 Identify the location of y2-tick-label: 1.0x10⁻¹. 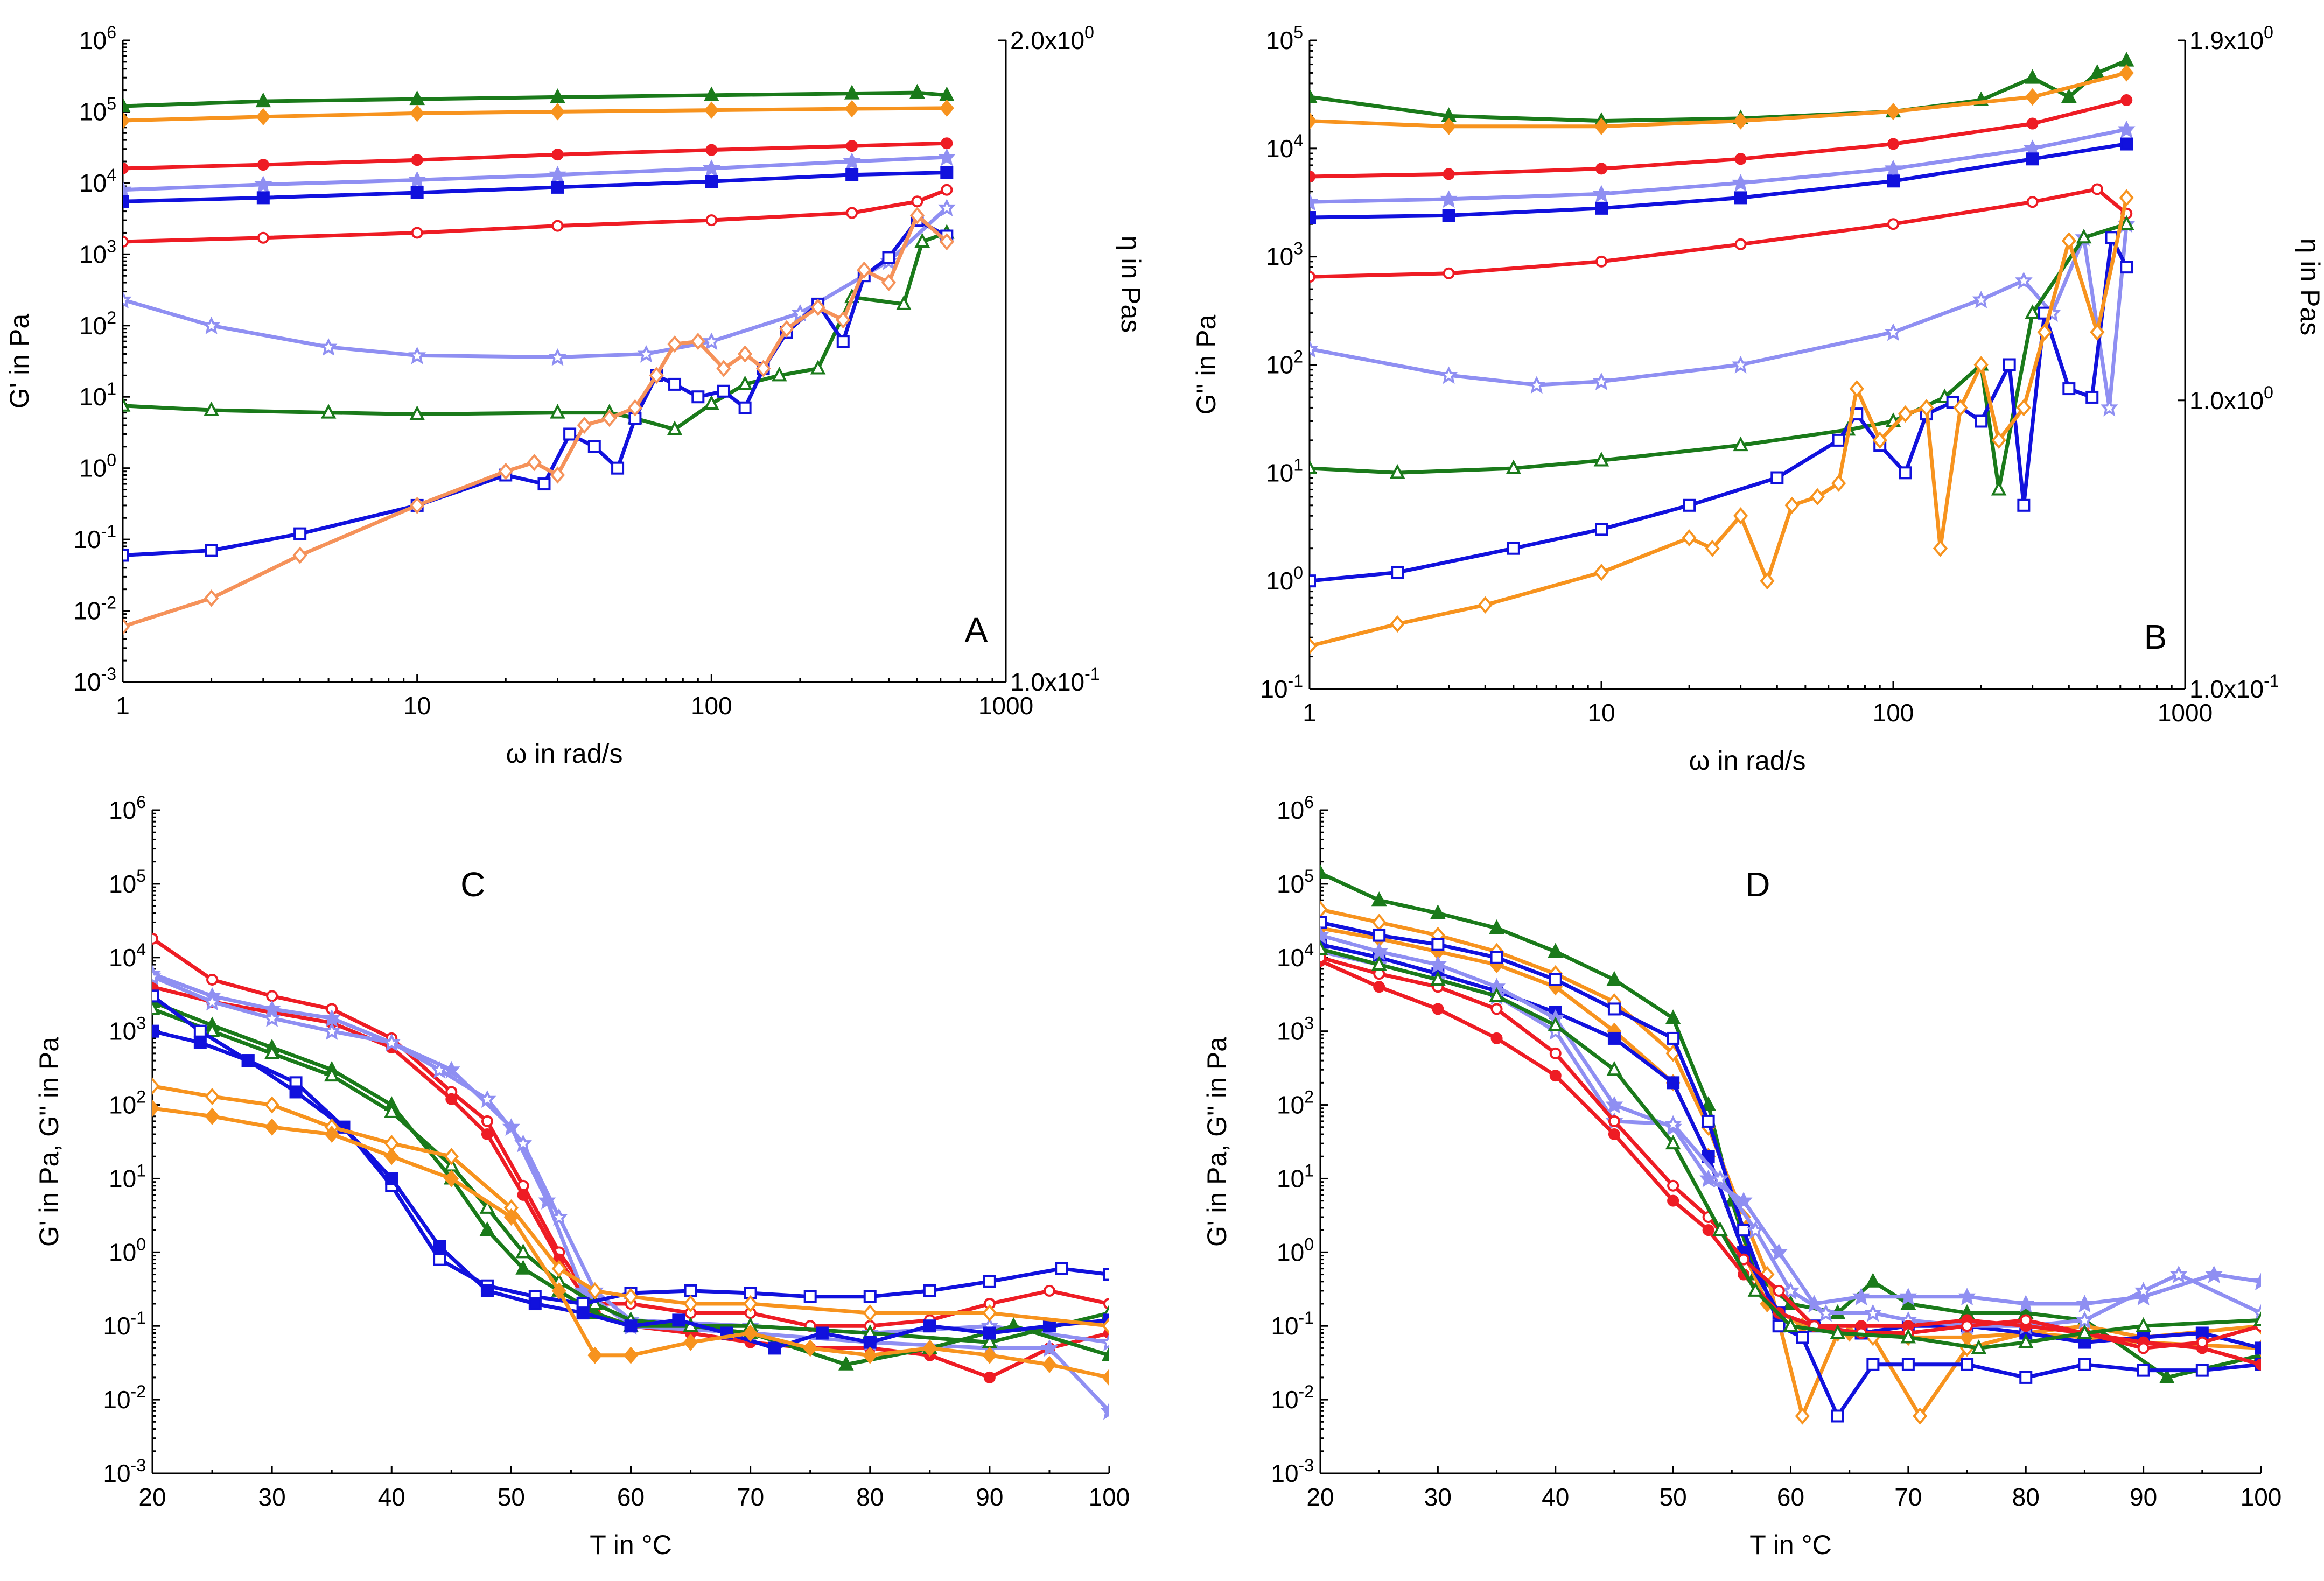
(1055, 680).